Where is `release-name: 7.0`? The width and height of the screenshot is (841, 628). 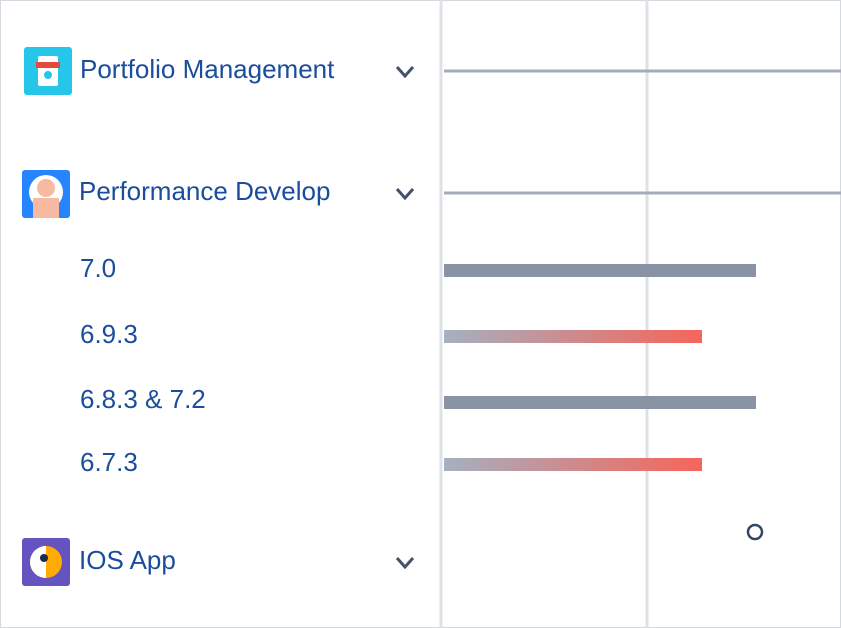 release-name: 7.0 is located at coordinates (98, 268).